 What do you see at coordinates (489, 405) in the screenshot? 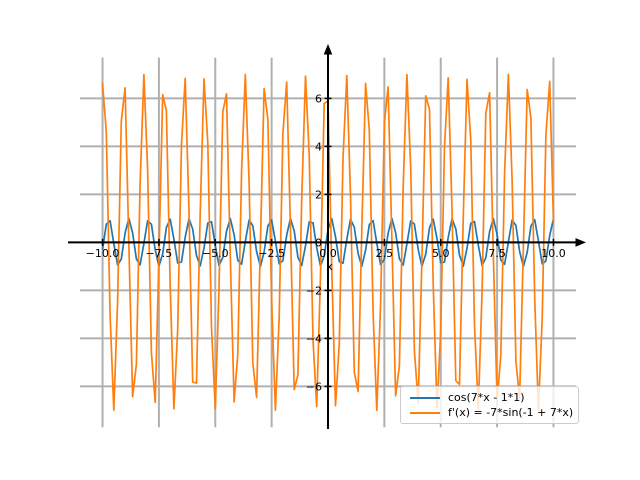
I see `legend: cos(7*x - 1*1) f'(x) = -7*sin(-1 + 7*x)` at bounding box center [489, 405].